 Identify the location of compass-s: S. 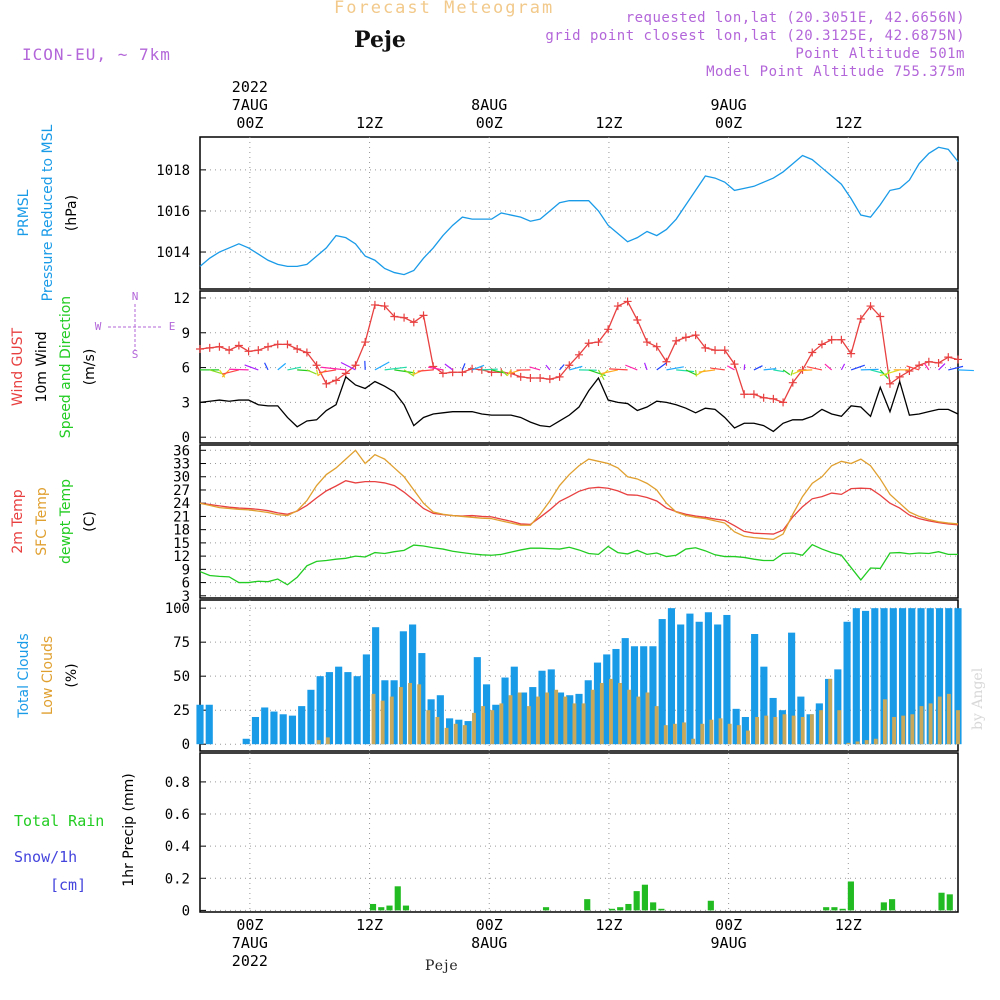
(135, 354).